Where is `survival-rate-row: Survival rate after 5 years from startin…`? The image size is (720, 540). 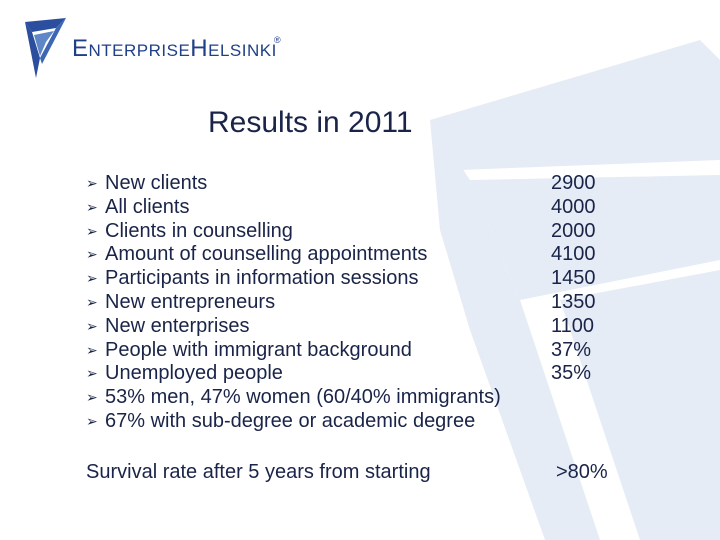 survival-rate-row: Survival rate after 5 years from startin… is located at coordinates (356, 472).